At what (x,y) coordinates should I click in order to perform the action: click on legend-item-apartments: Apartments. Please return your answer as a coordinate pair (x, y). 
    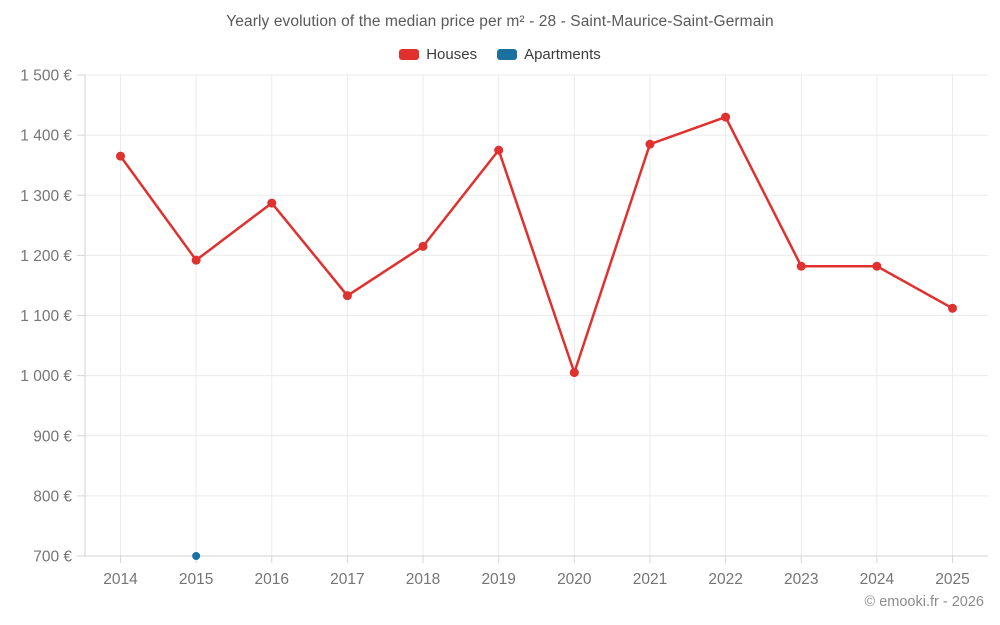
    Looking at the image, I should click on (549, 54).